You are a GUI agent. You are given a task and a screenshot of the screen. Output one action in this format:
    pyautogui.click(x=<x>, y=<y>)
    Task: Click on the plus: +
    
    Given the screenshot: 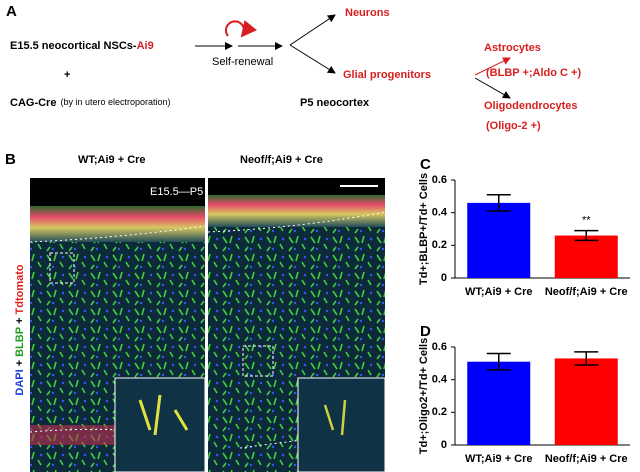 What is the action you would take?
    pyautogui.click(x=67, y=75)
    